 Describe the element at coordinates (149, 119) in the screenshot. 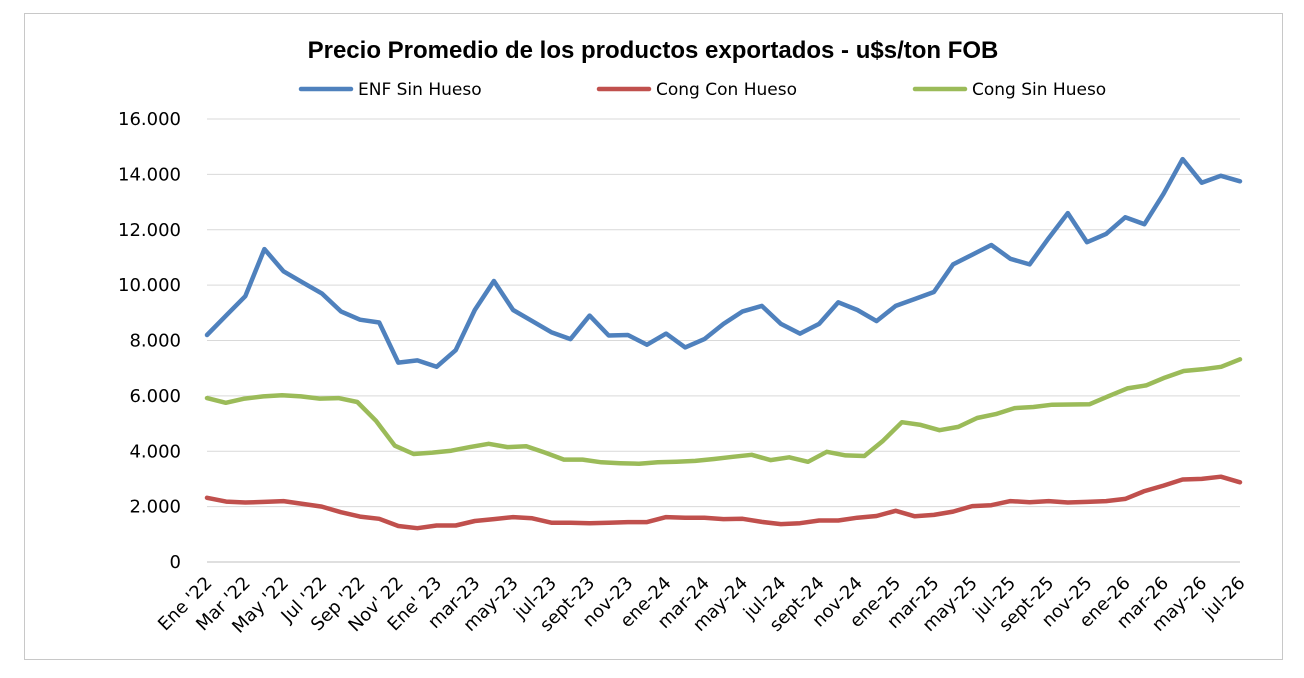

I see `y-tick-label: 16.000` at that location.